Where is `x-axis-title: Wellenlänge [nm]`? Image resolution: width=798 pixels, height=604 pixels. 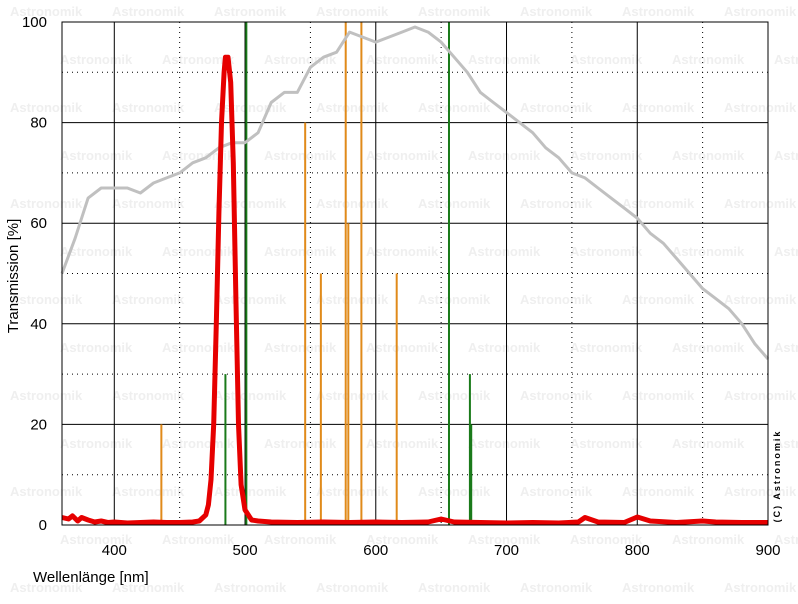
x-axis-title: Wellenlänge [nm] is located at coordinates (91, 577).